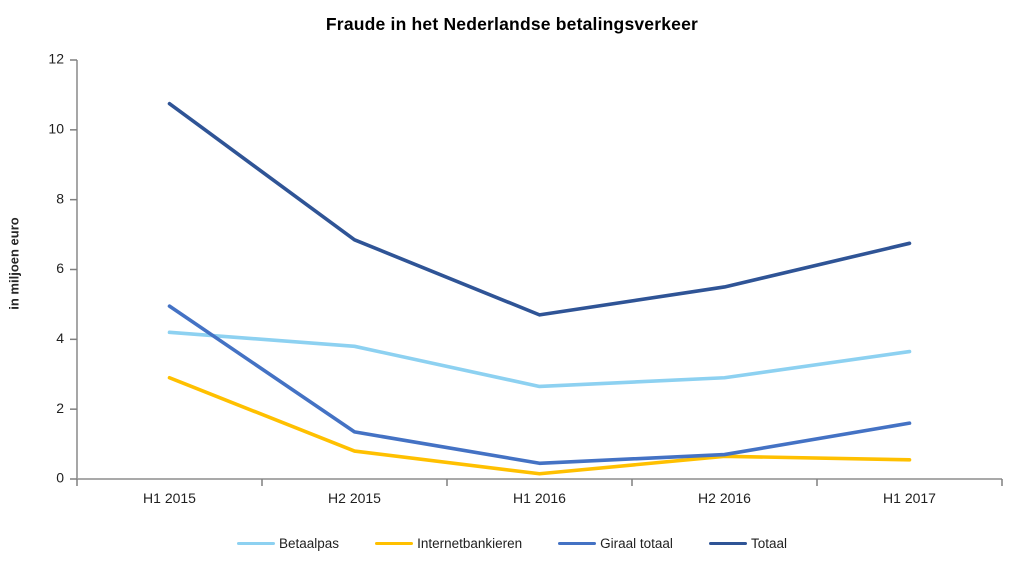 This screenshot has width=1024, height=561. I want to click on x-category-label: H1 2016, so click(539, 498).